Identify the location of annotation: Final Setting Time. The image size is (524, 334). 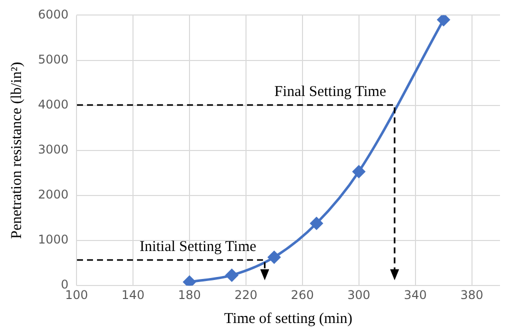
(330, 92).